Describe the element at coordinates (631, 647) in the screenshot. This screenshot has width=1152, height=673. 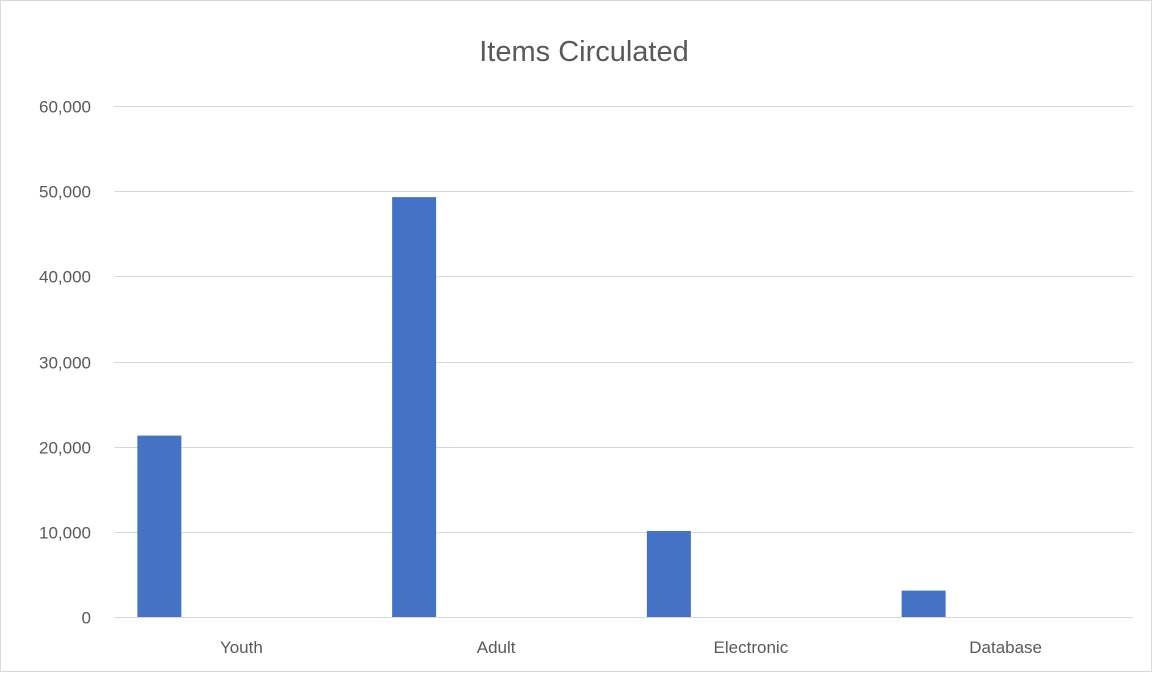
I see `x-axis-categories: Youth Adult Electronic Database` at that location.